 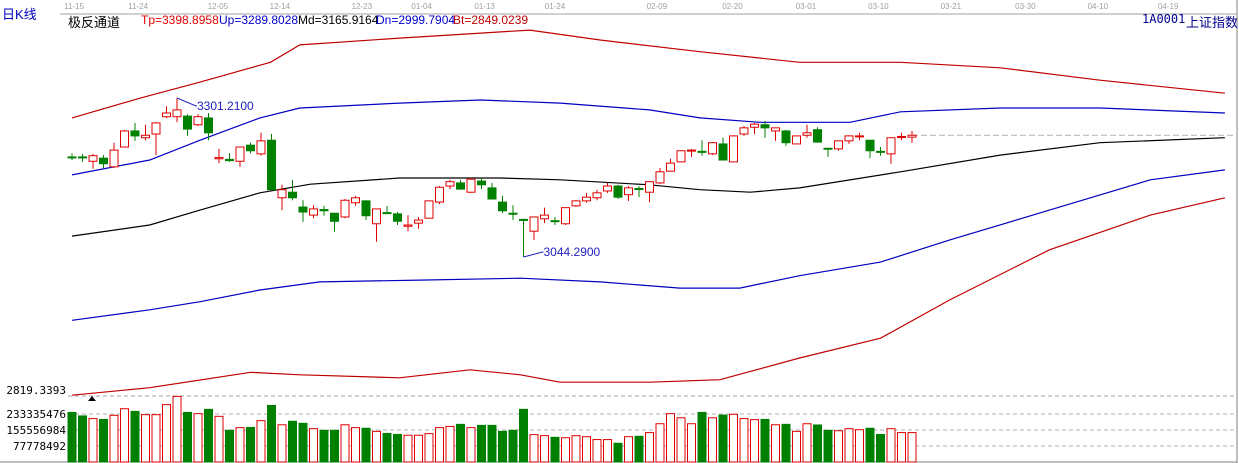 What do you see at coordinates (572, 252) in the screenshot?
I see `price-annotation: 3044.2900` at bounding box center [572, 252].